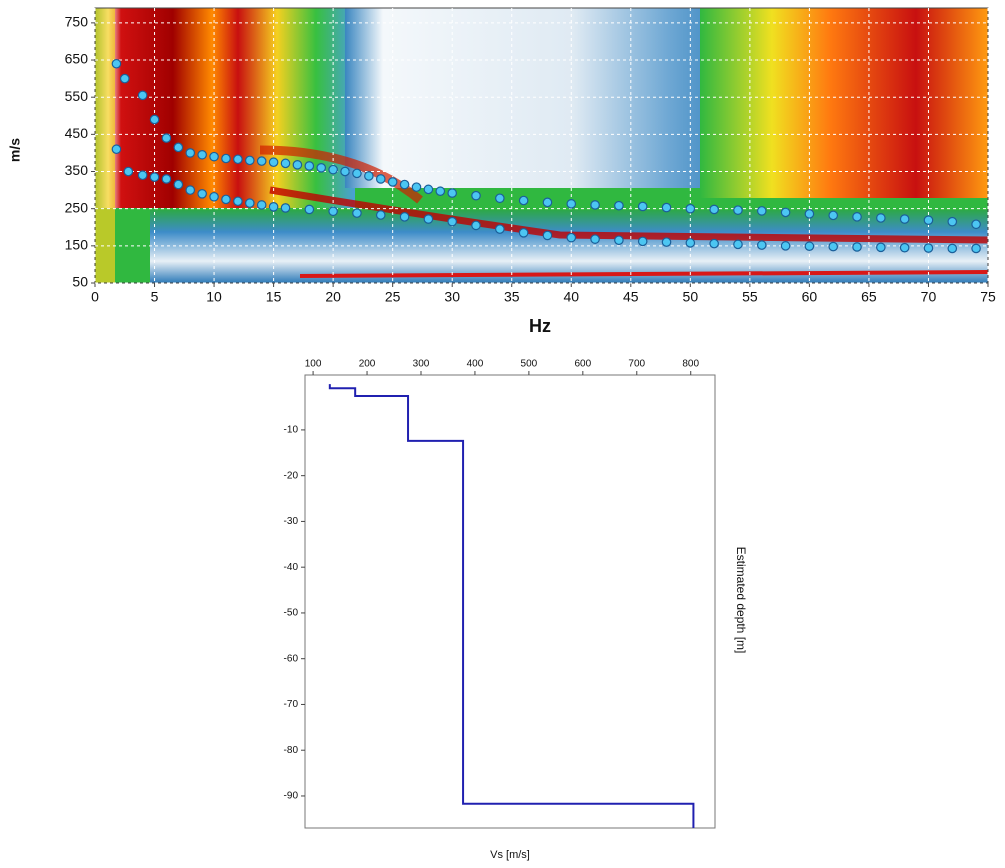 This screenshot has height=868, width=1005. I want to click on x-tick-label: 25, so click(393, 297).